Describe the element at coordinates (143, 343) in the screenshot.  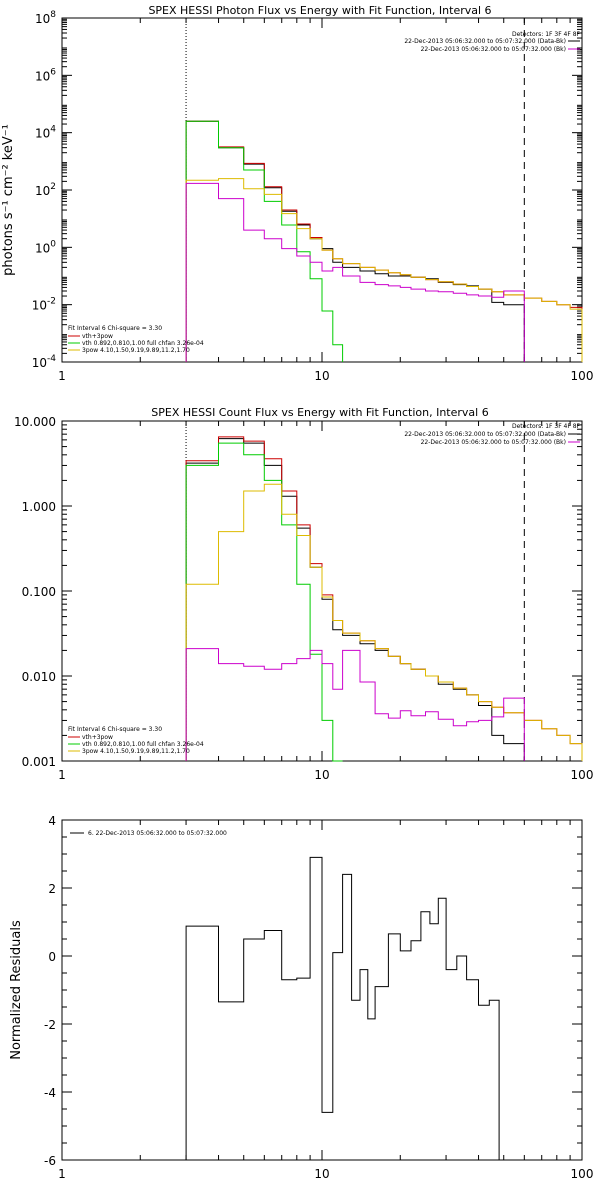
I see `photon-legend-vth-label: vth 0.892,0.810,1.00 full chfan 3.26e-04` at that location.